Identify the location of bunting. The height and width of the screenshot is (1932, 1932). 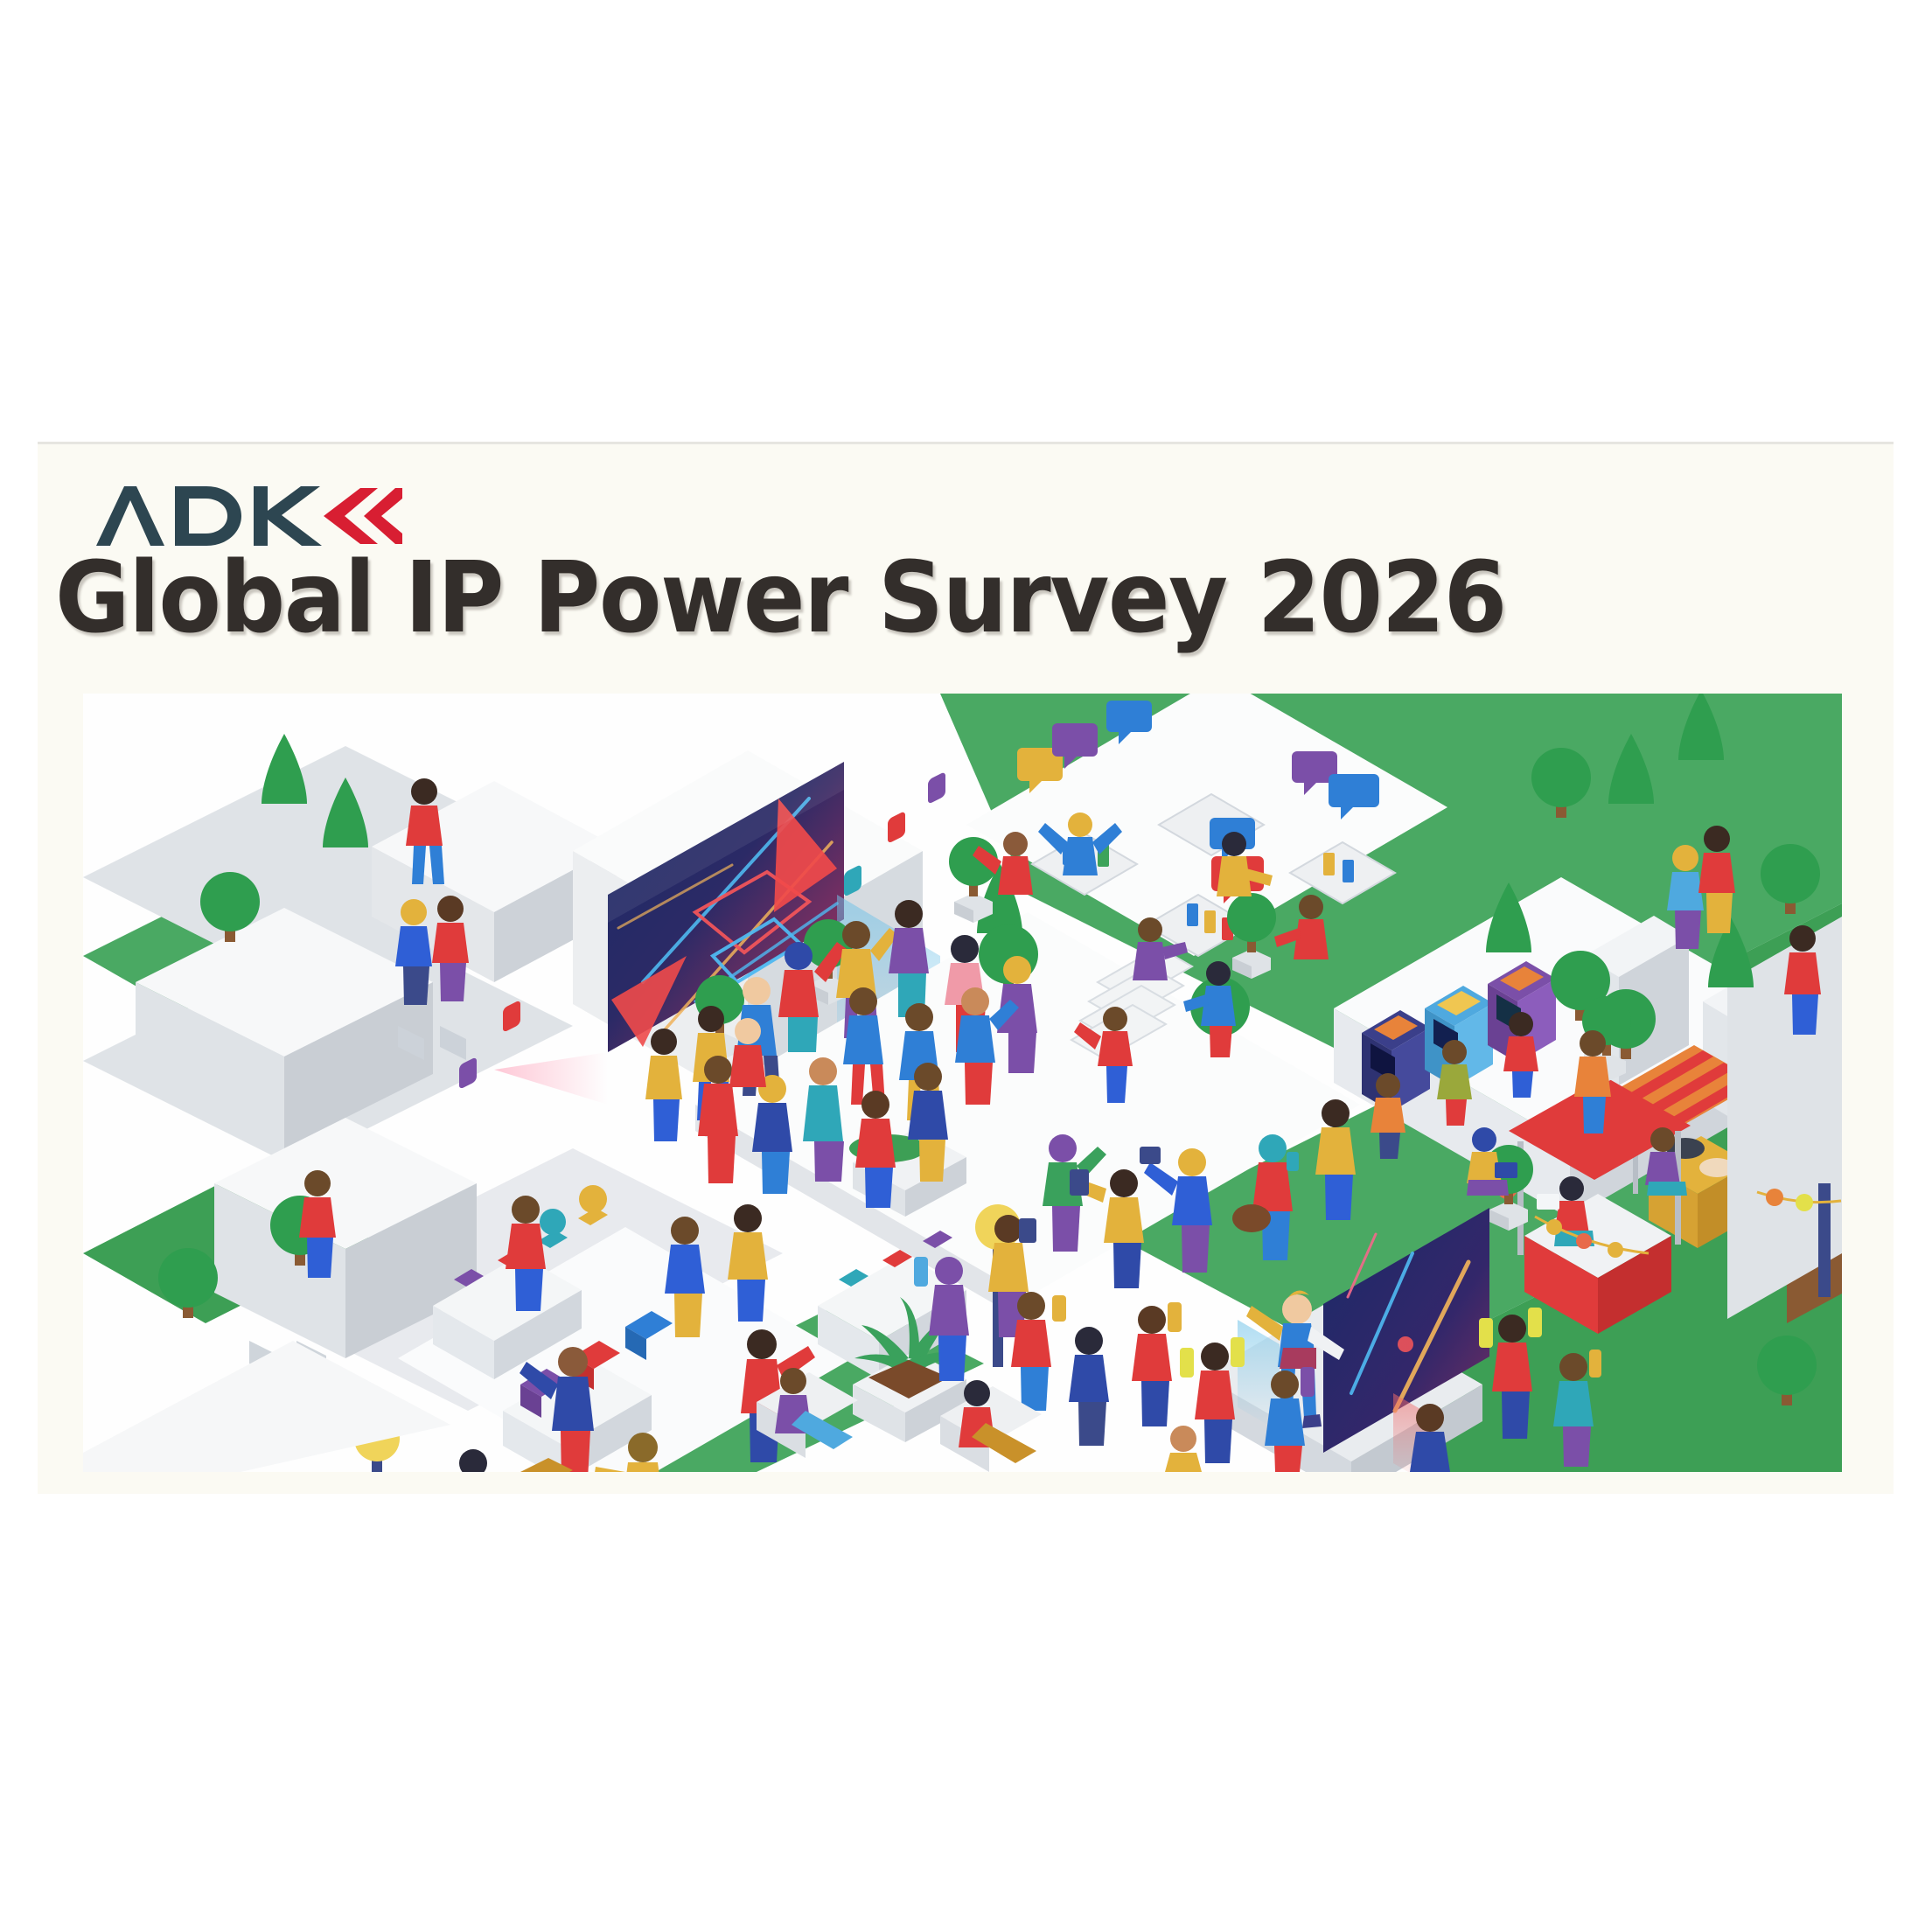
(1688, 1223).